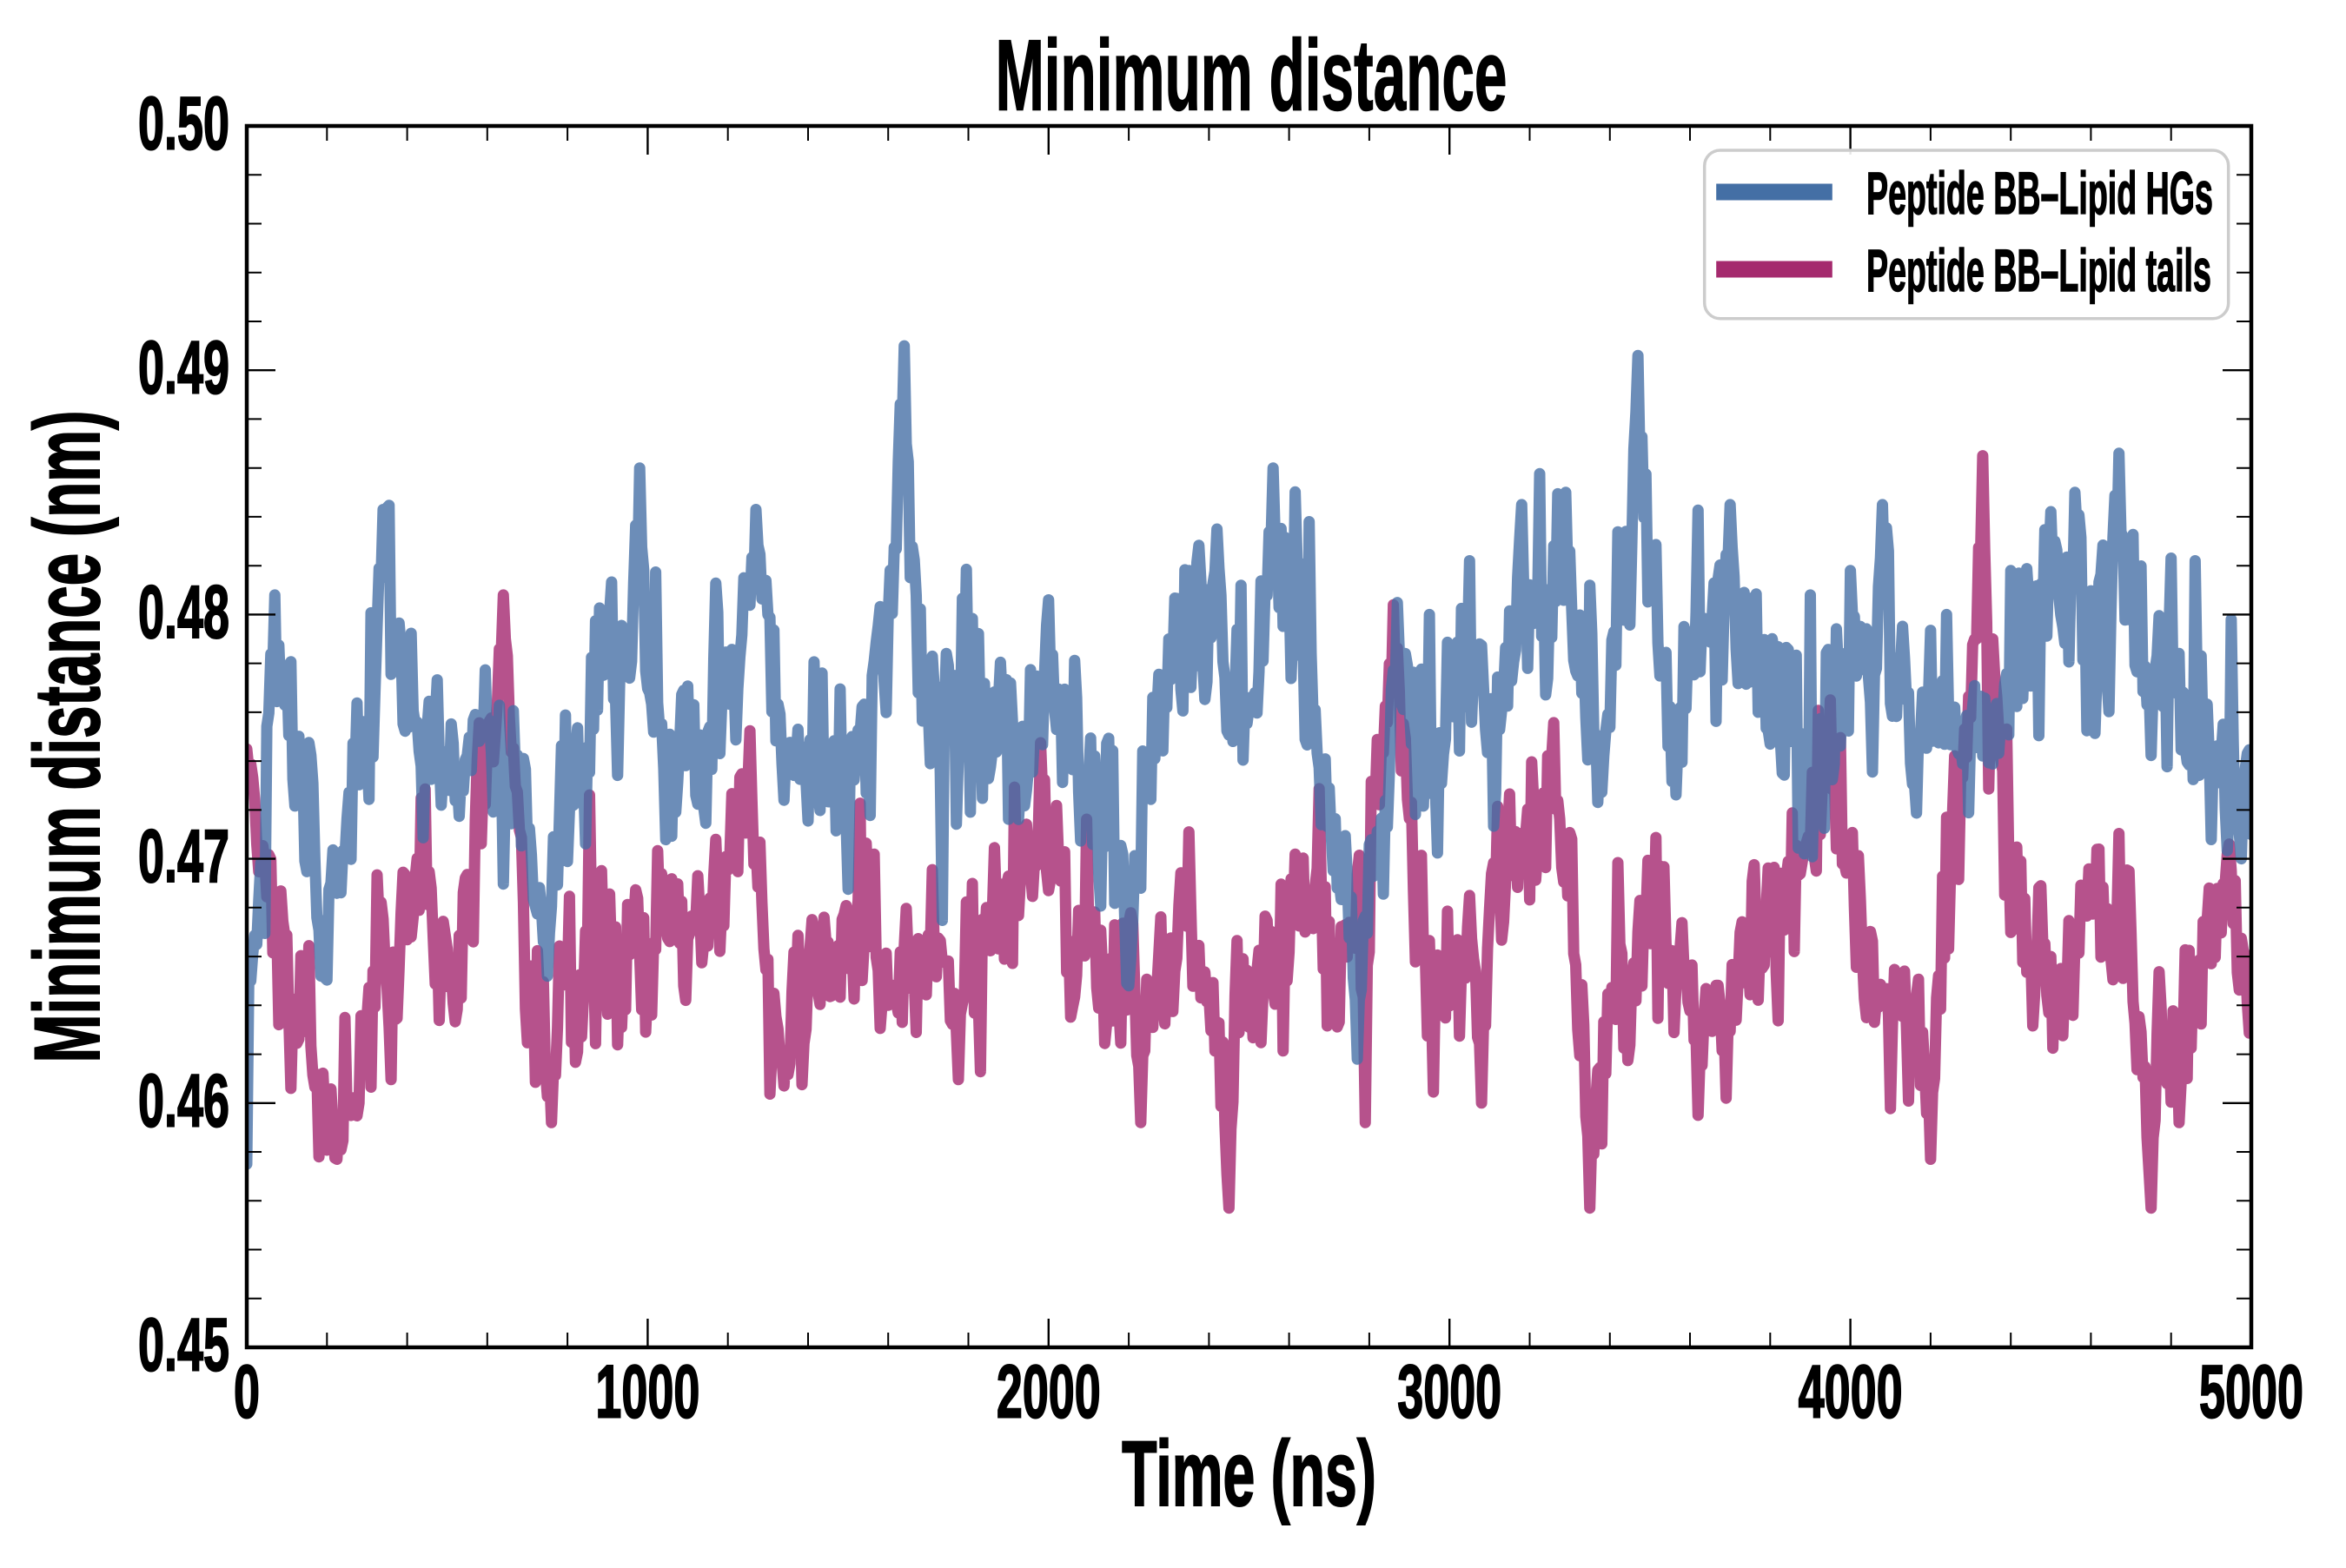 This screenshot has width=2346, height=1568. I want to click on svg-text: Minimum distance (nm), so click(67, 737).